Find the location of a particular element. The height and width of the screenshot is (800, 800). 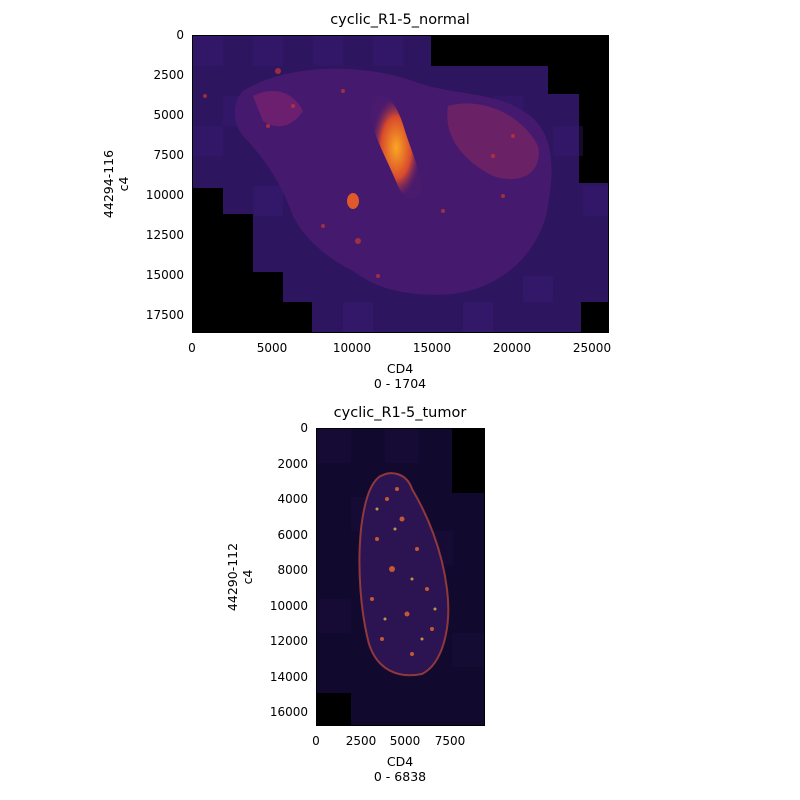

x-tick: 20000 is located at coordinates (512, 348).